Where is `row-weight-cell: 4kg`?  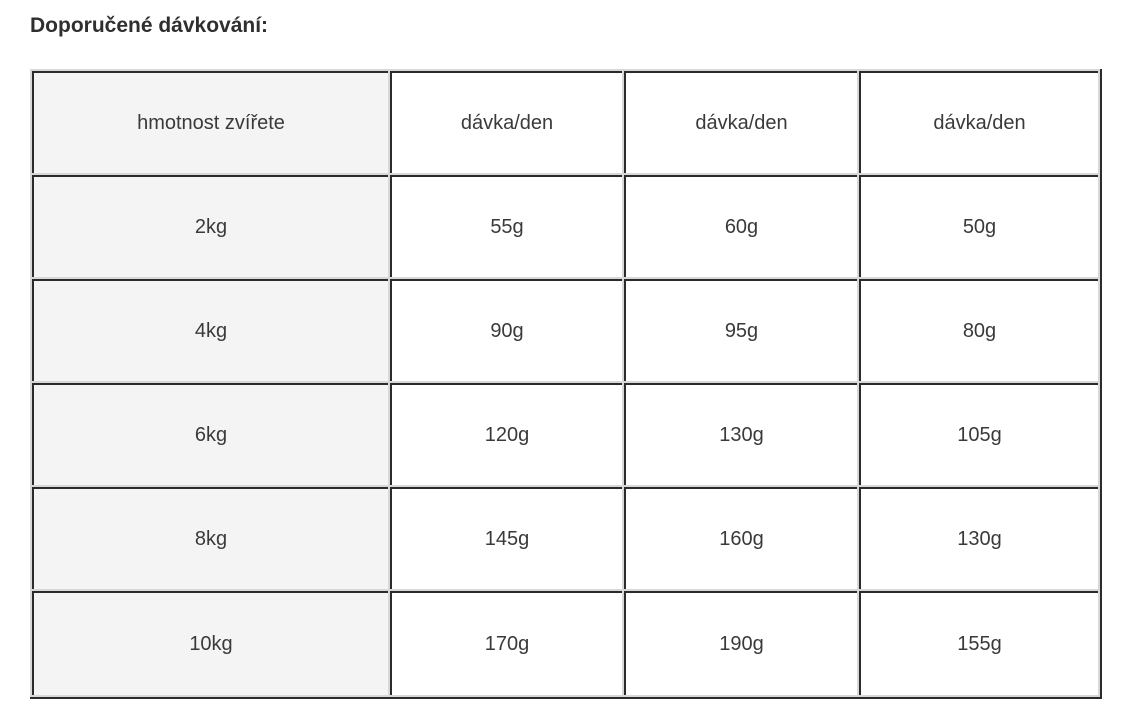
row-weight-cell: 4kg is located at coordinates (210, 330).